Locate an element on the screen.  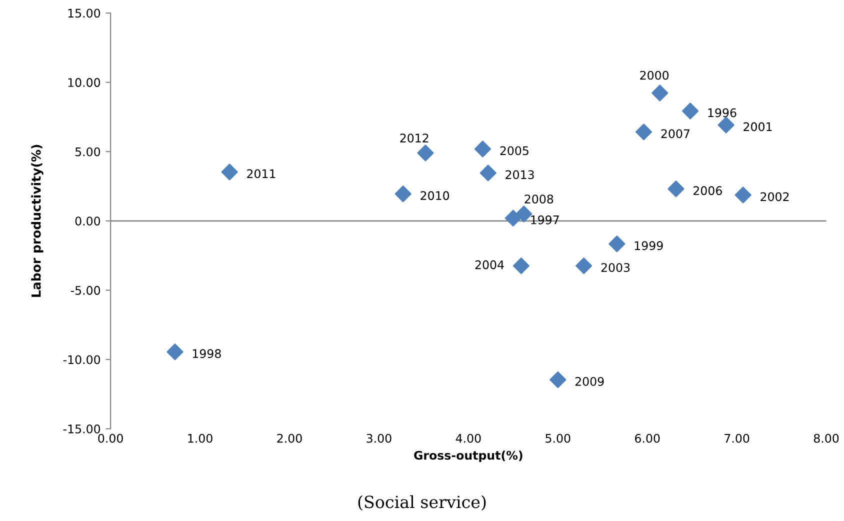
x-tick-label: 5.00 is located at coordinates (558, 438).